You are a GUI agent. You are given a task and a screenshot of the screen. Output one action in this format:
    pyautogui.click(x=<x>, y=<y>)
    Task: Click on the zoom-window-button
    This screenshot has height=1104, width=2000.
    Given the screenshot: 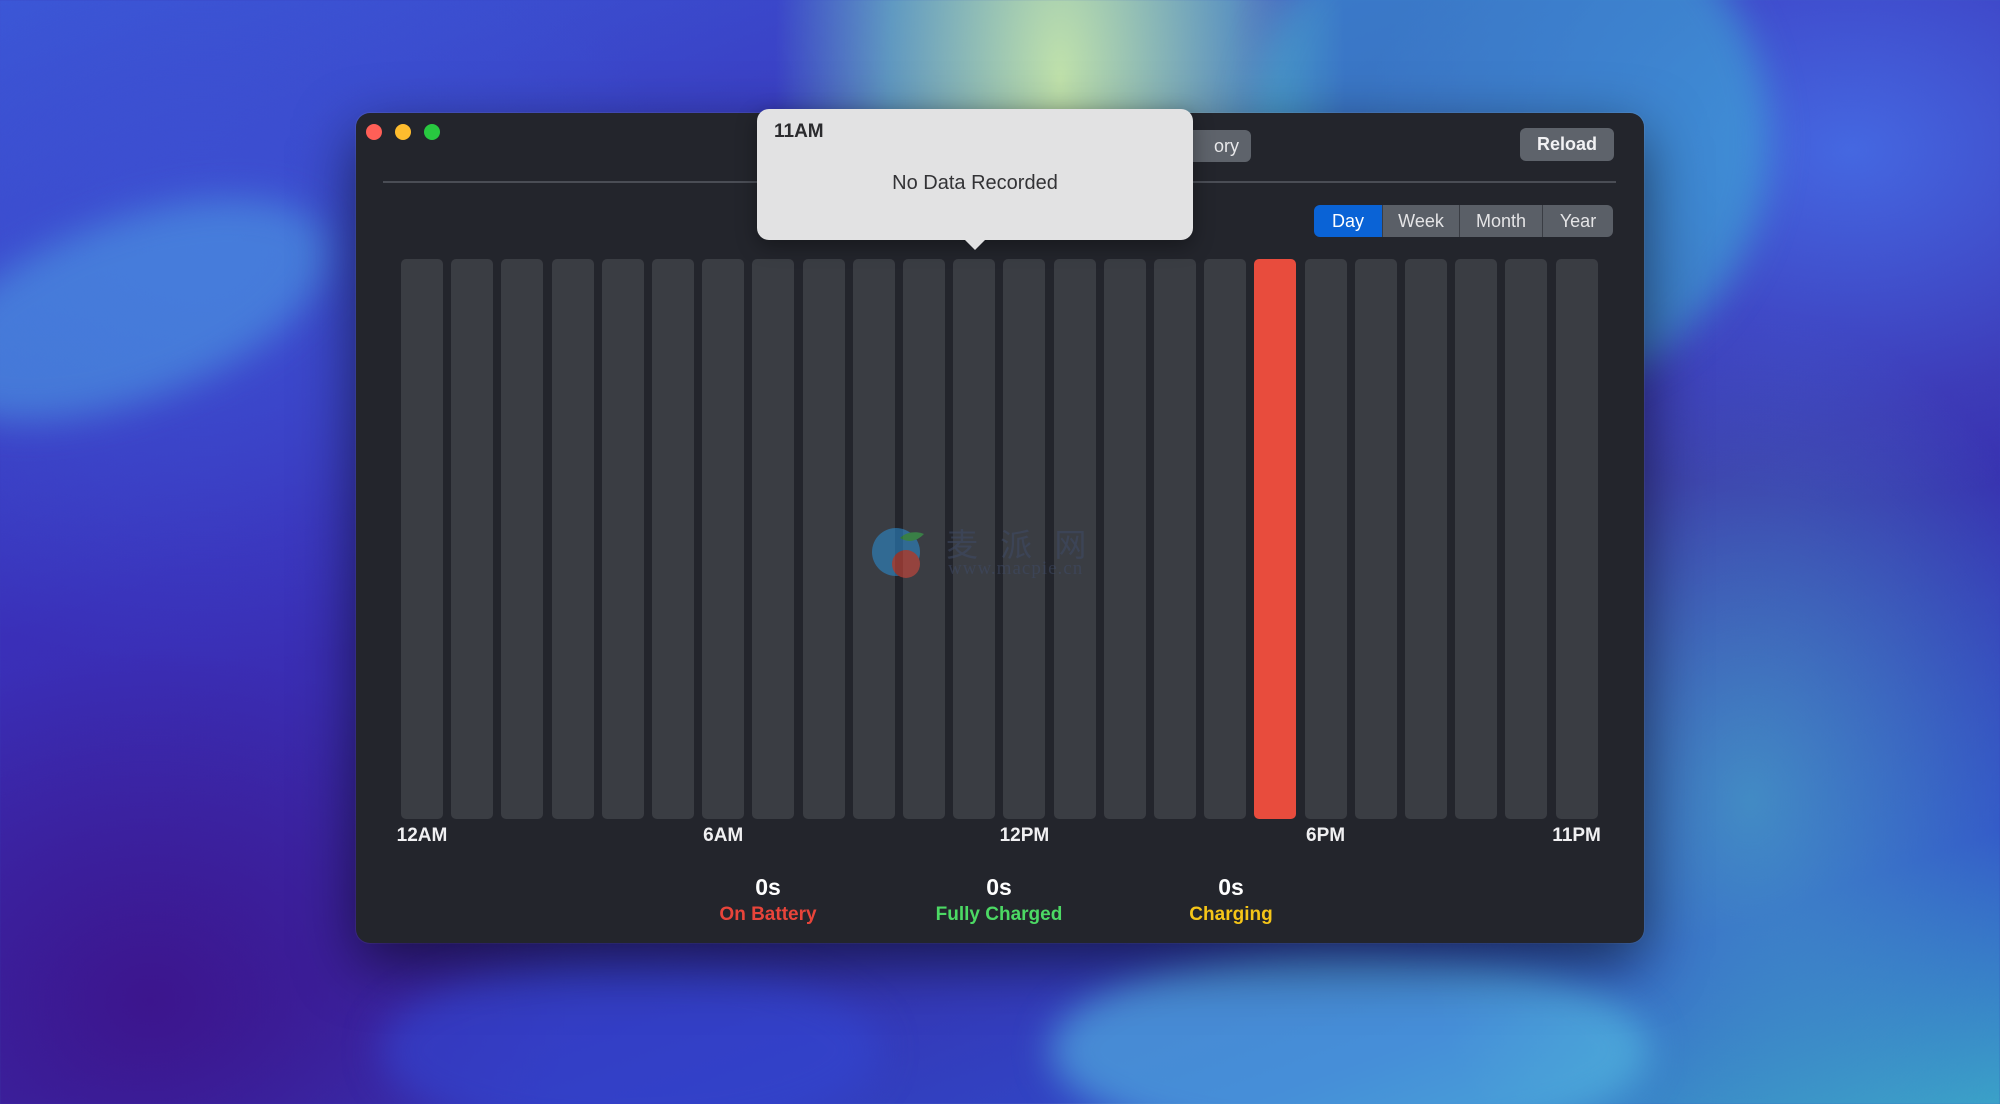 What is the action you would take?
    pyautogui.click(x=432, y=132)
    